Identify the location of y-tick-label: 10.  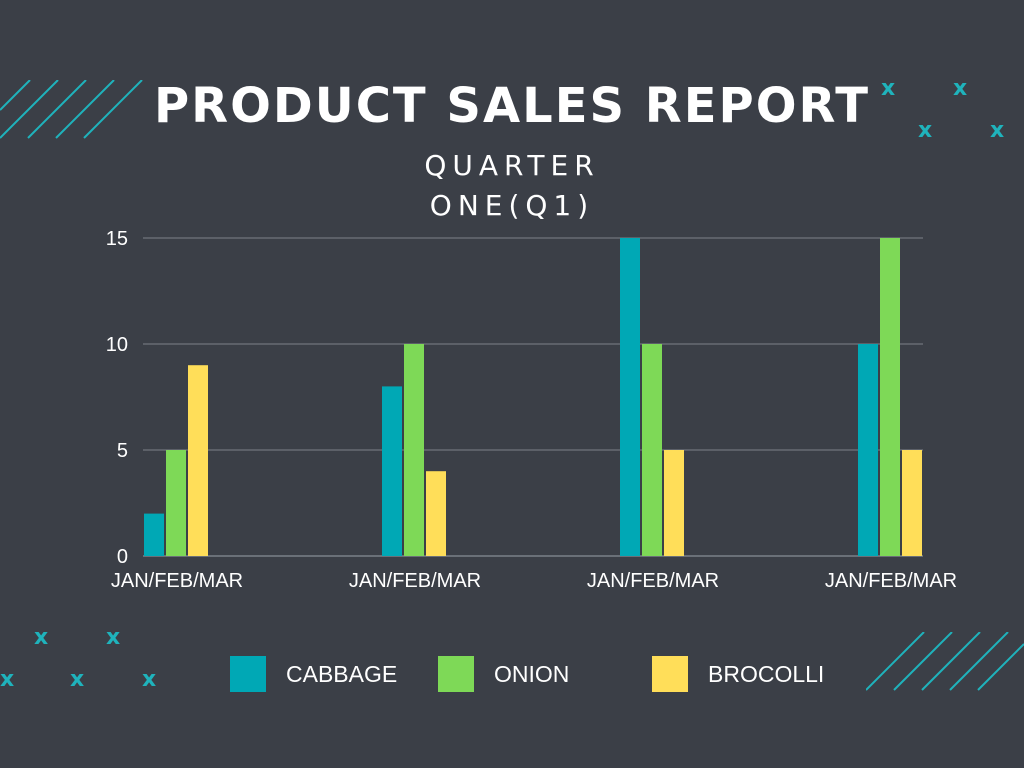
(117, 345).